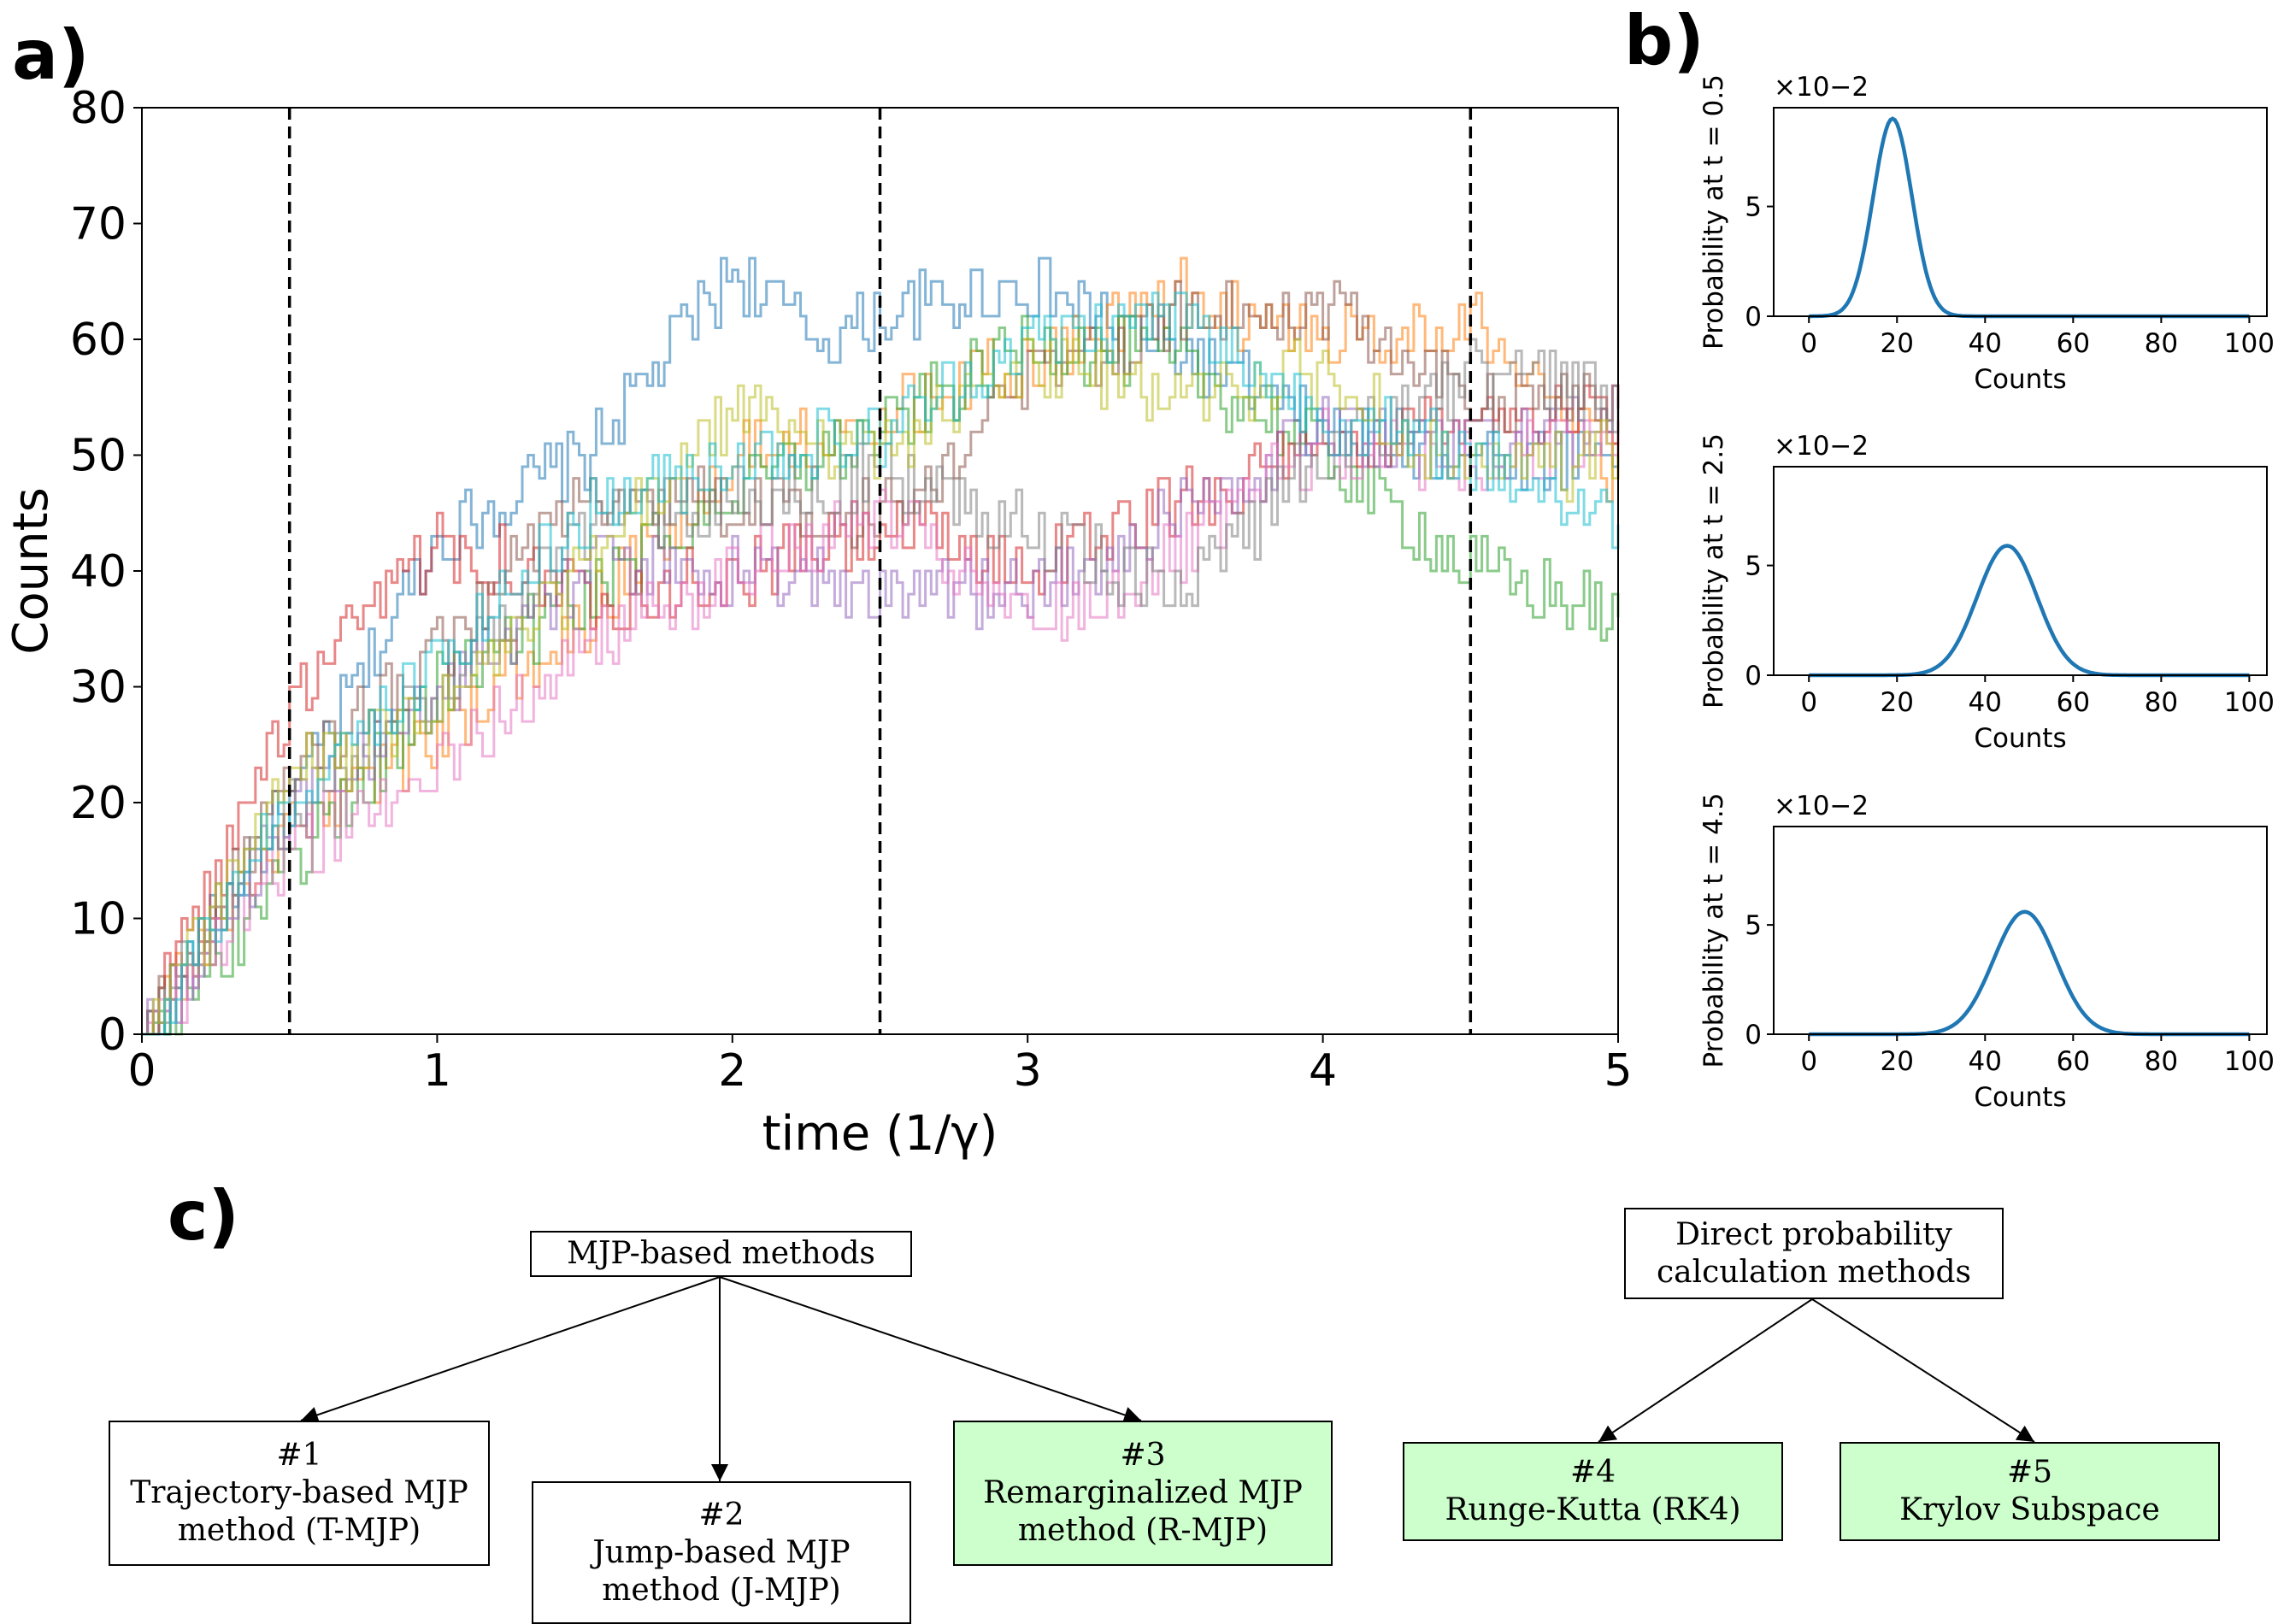  I want to click on method-5-line1: Krylov Subspace, so click(2030, 1509).